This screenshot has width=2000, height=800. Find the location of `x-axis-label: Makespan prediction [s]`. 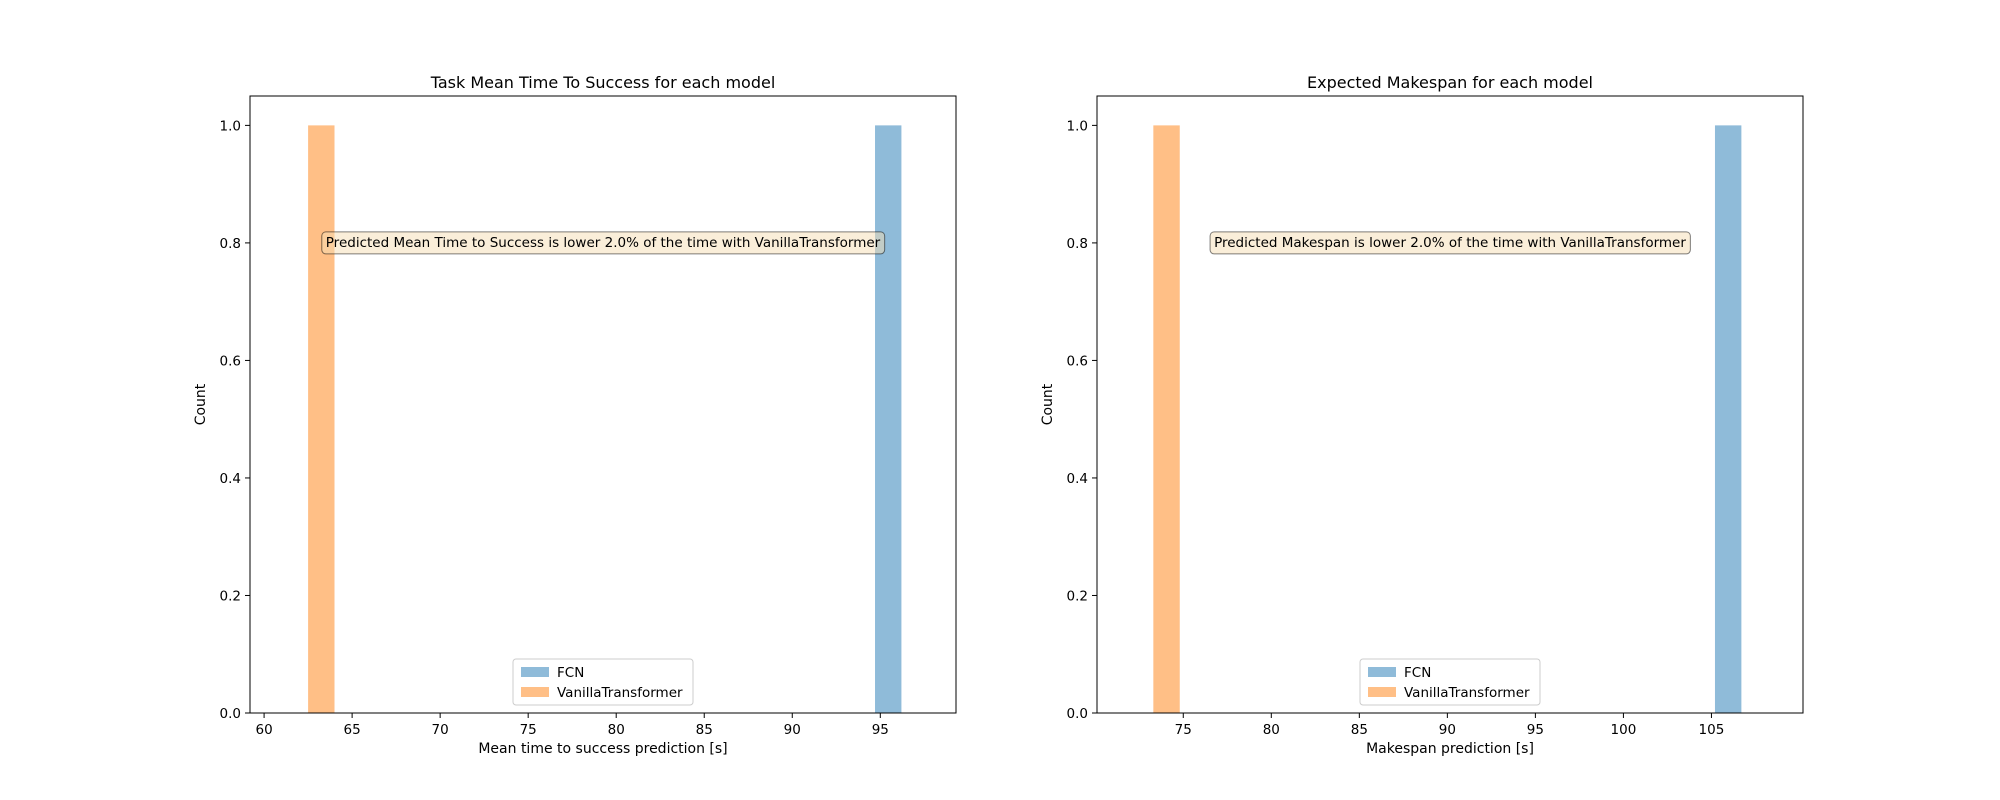

x-axis-label: Makespan prediction [s] is located at coordinates (1450, 749).